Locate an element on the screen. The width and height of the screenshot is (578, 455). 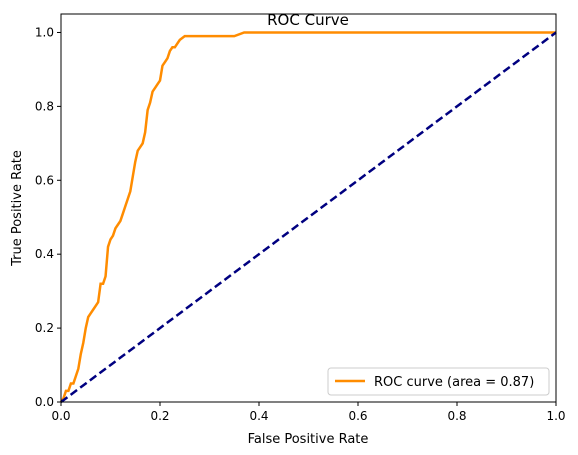
y-tick-label: 0.8 is located at coordinates (44, 106).